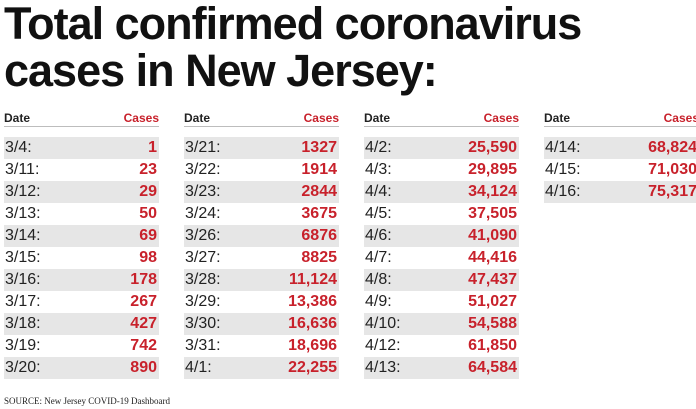  Describe the element at coordinates (563, 169) in the screenshot. I see `date-cell: 4/15:` at that location.